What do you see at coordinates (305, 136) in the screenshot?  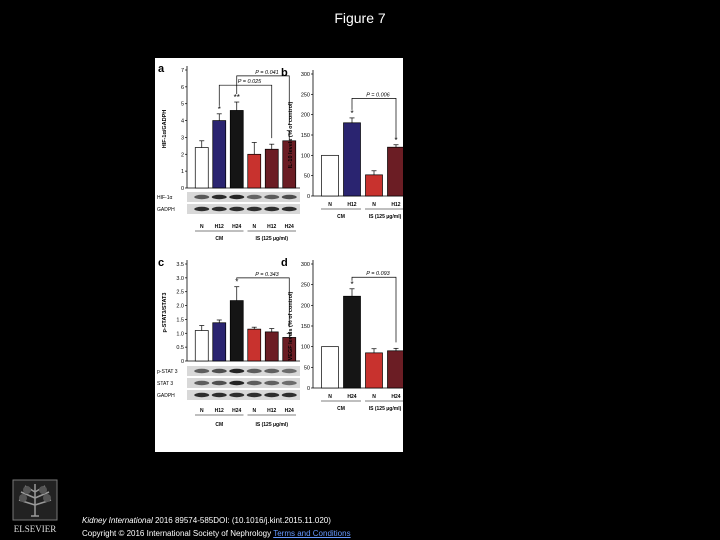 I see `y-tick-label-b: 150` at bounding box center [305, 136].